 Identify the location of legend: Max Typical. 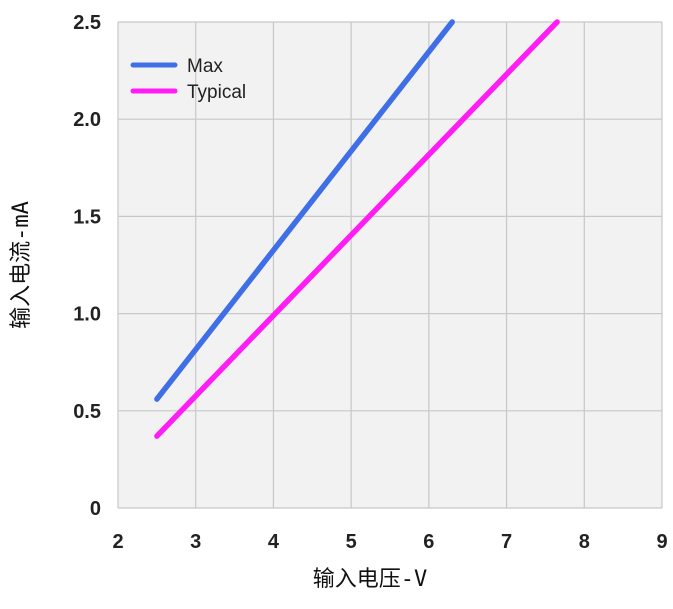
(188, 79).